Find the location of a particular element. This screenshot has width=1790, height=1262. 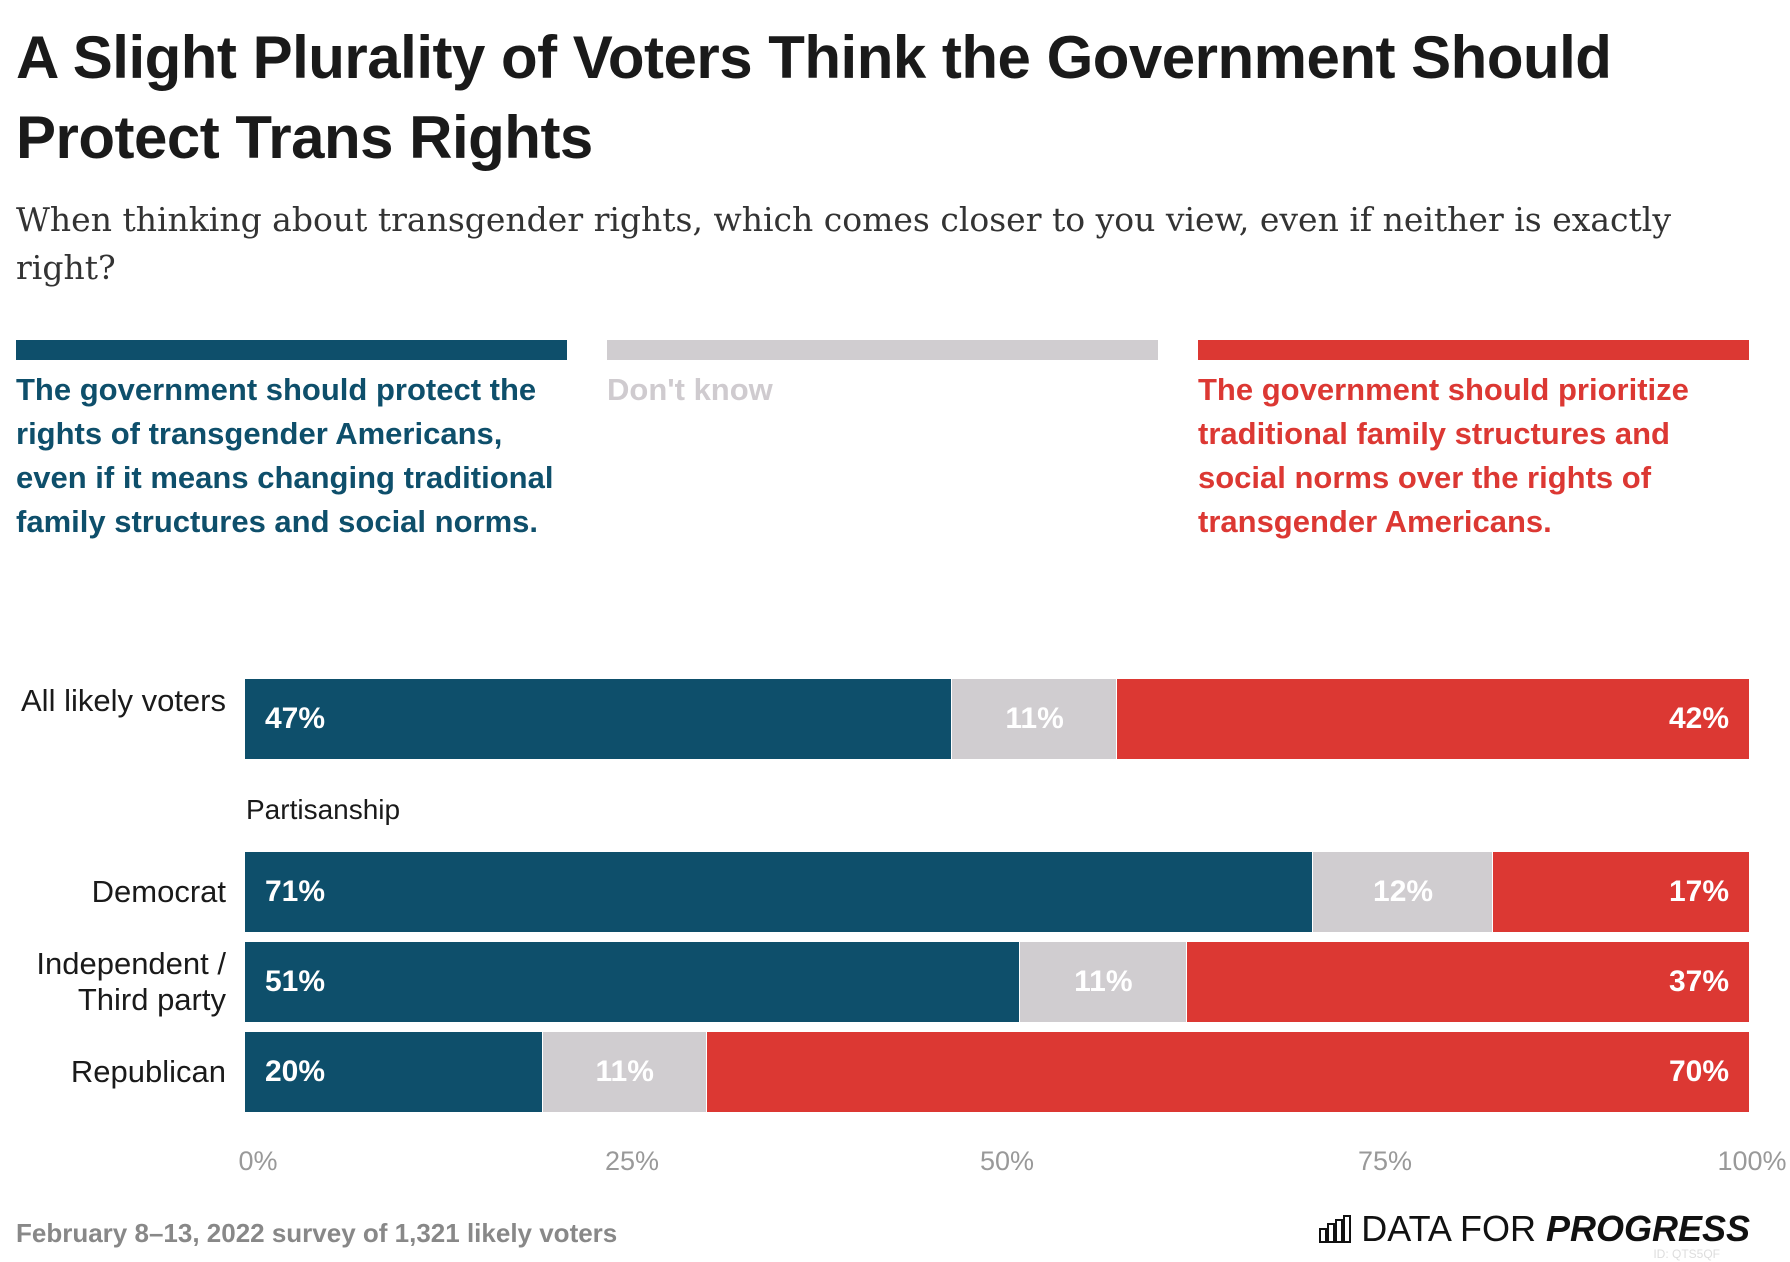

data-label: 47% is located at coordinates (295, 718).